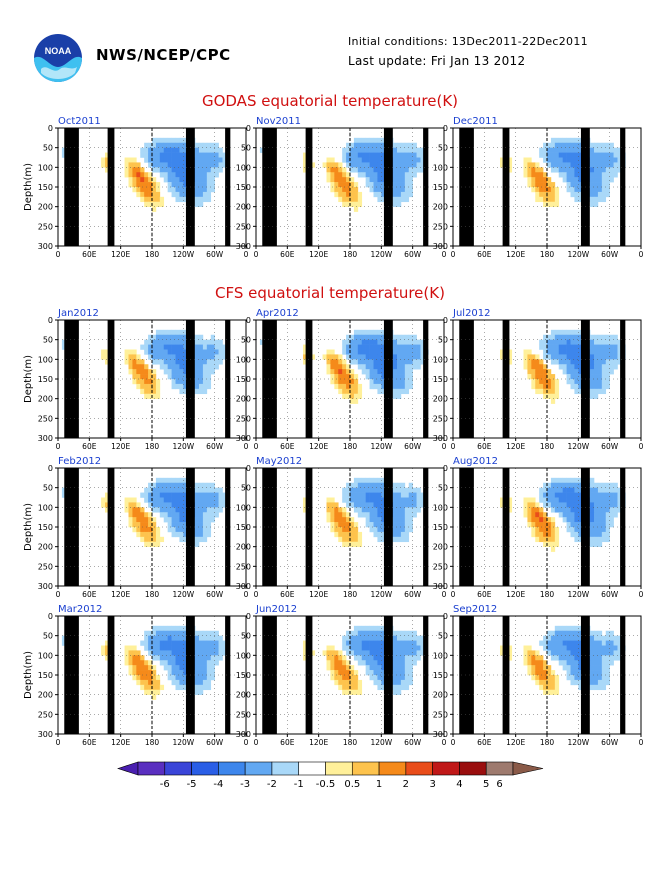 Image resolution: width=660 pixels, height=880 pixels. Describe the element at coordinates (218, 784) in the screenshot. I see `colorbar-label: -4` at that location.